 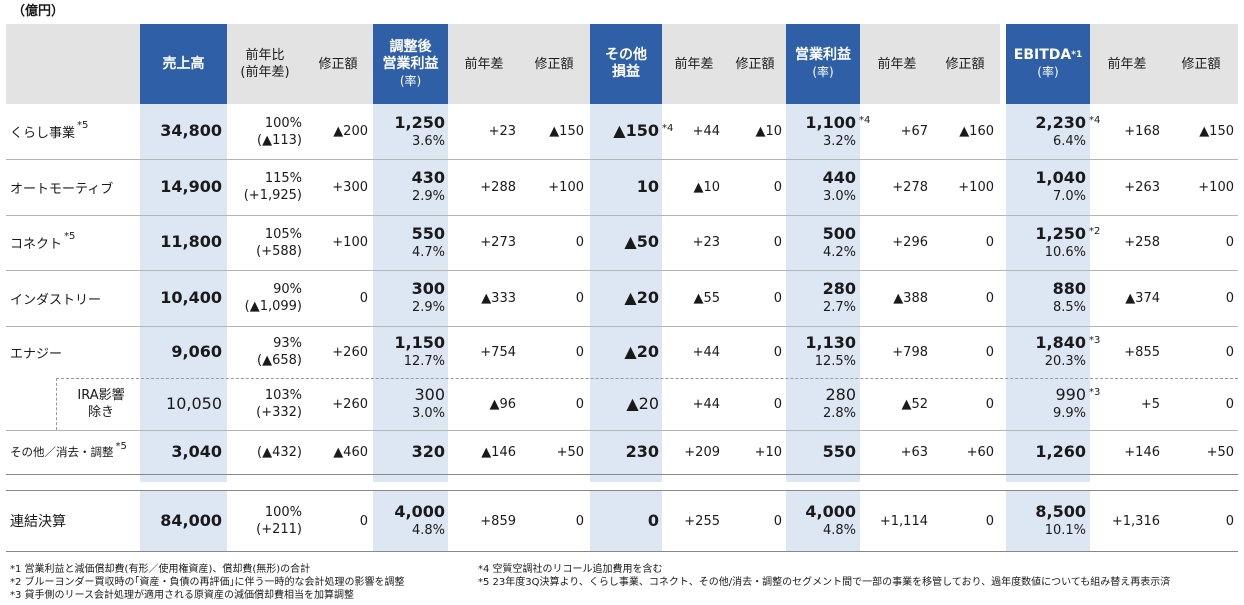 I want to click on sales-total-bg, so click(x=183, y=521).